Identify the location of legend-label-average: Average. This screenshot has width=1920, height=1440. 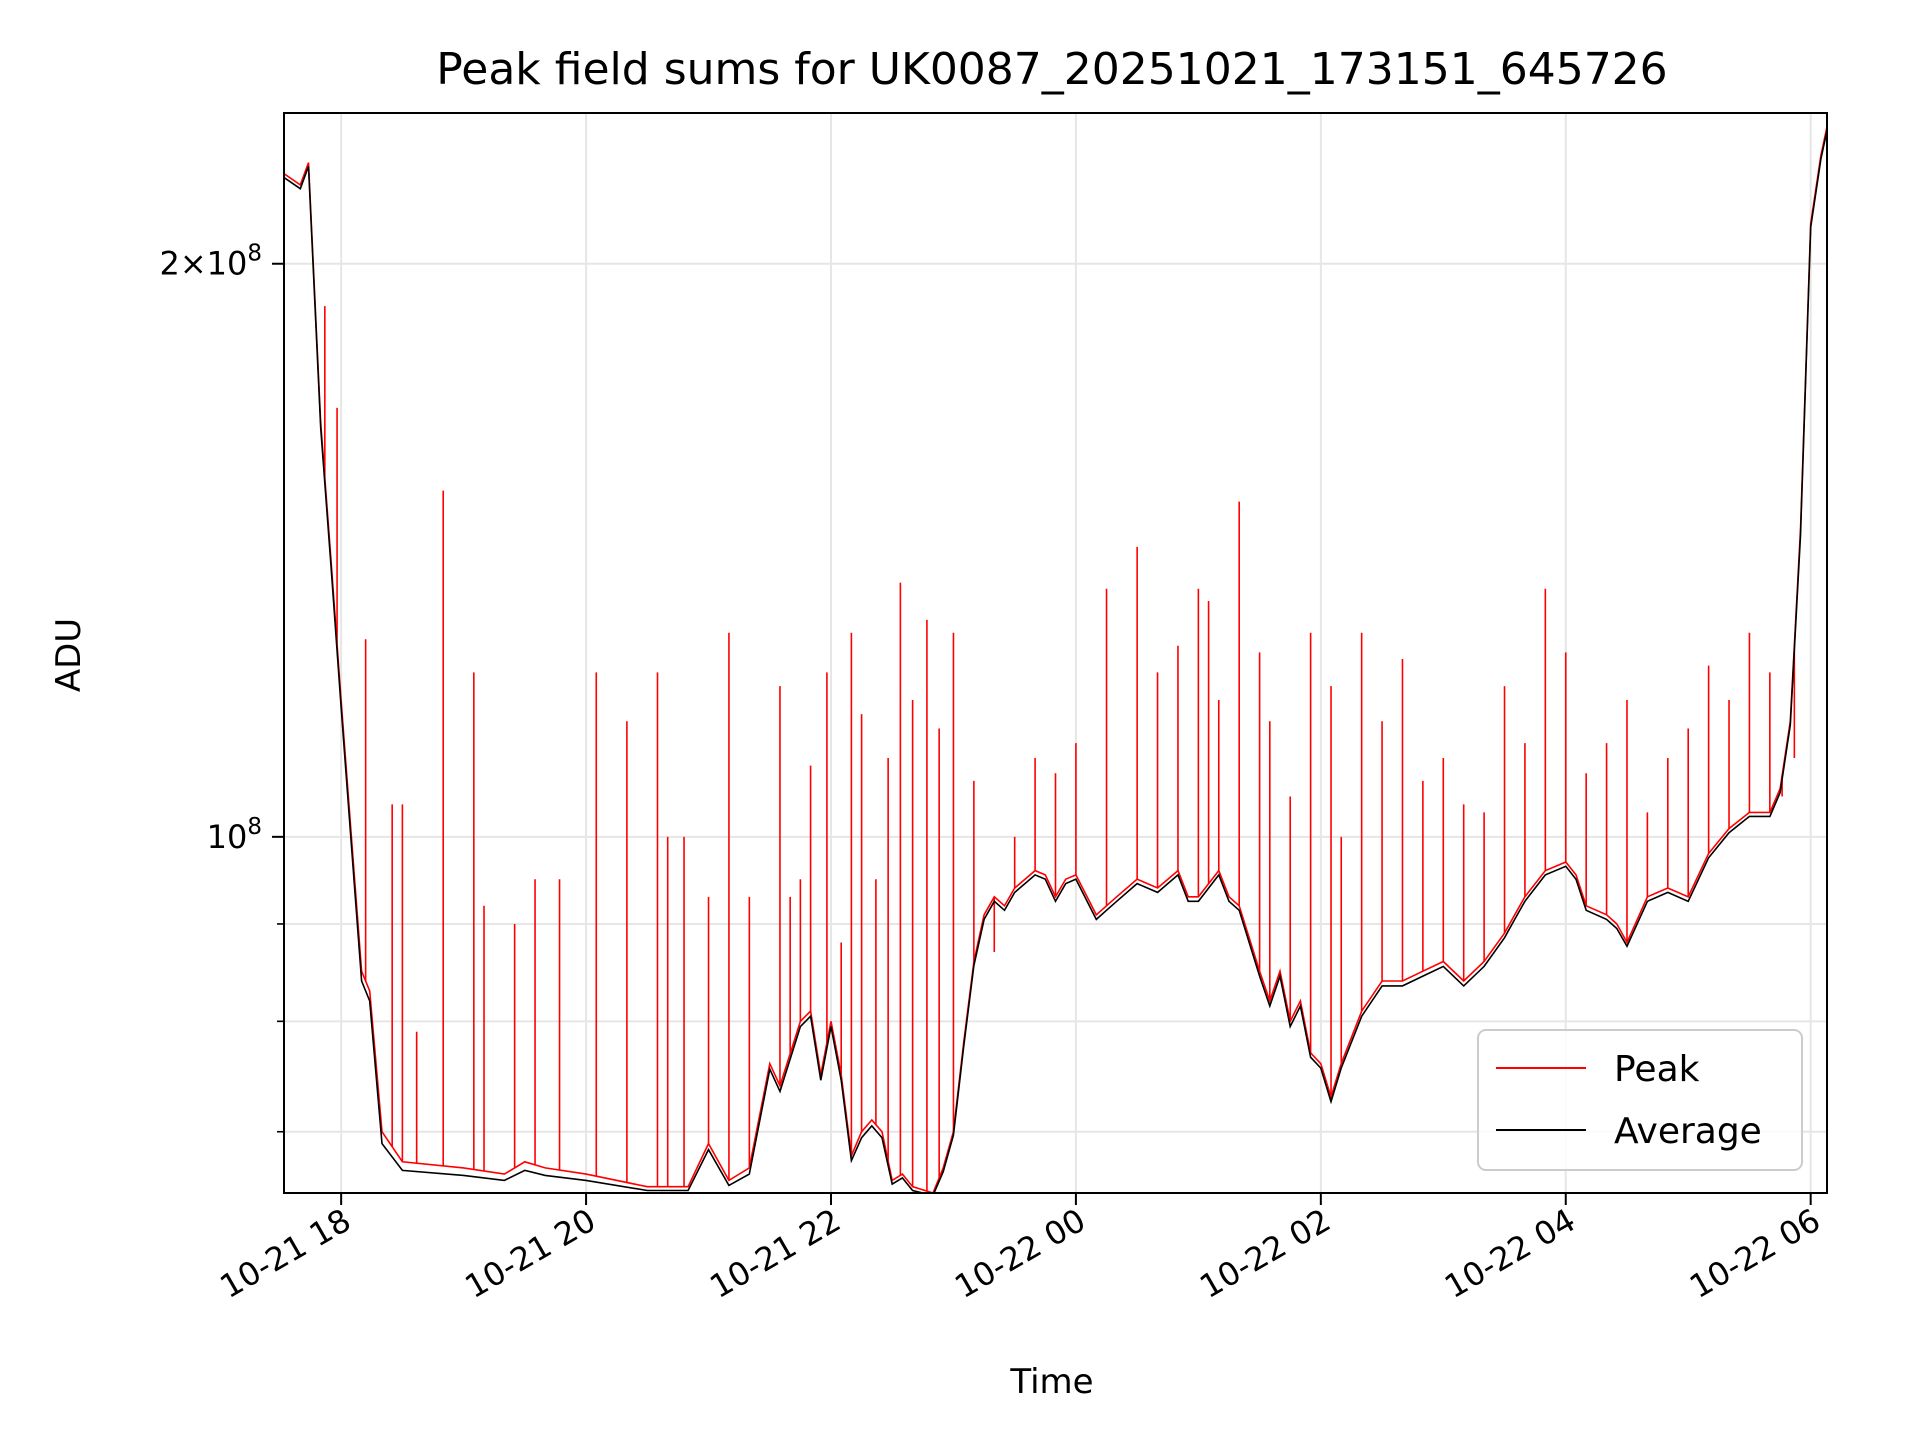
(1688, 1131).